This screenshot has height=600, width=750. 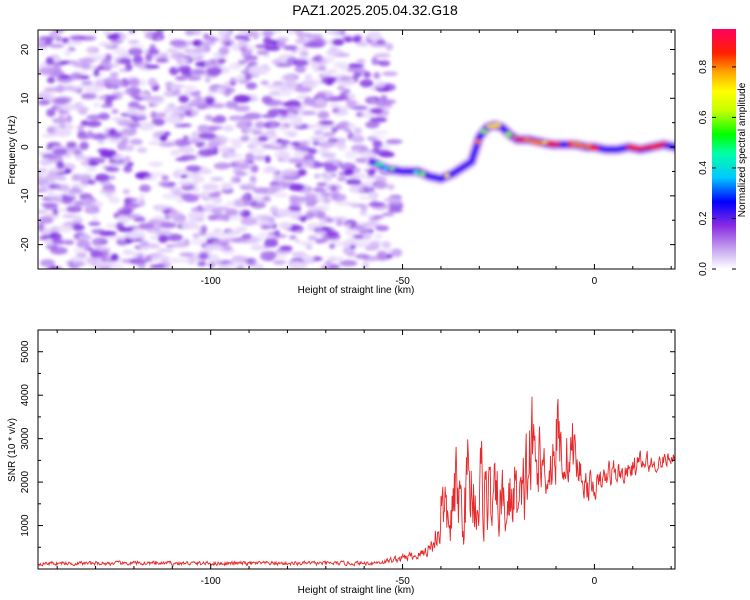 What do you see at coordinates (356, 590) in the screenshot?
I see `snr-xlabel: Height of straight line (km)` at bounding box center [356, 590].